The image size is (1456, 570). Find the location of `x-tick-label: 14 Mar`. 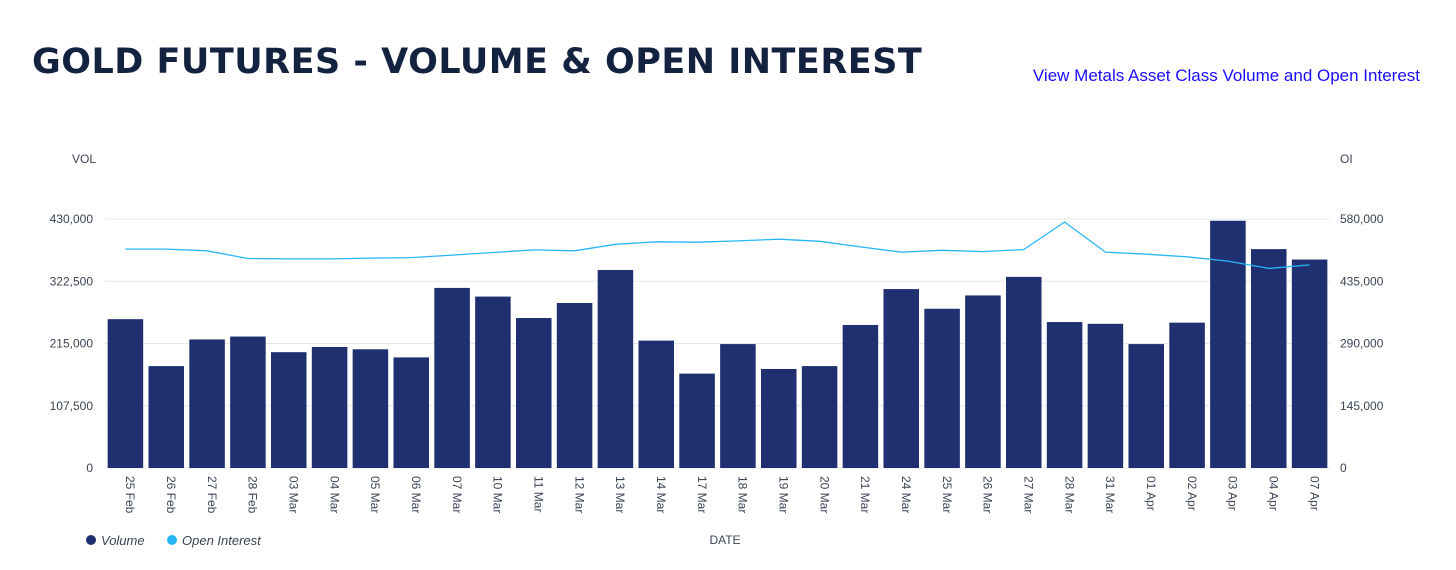

x-tick-label: 14 Mar is located at coordinates (661, 494).